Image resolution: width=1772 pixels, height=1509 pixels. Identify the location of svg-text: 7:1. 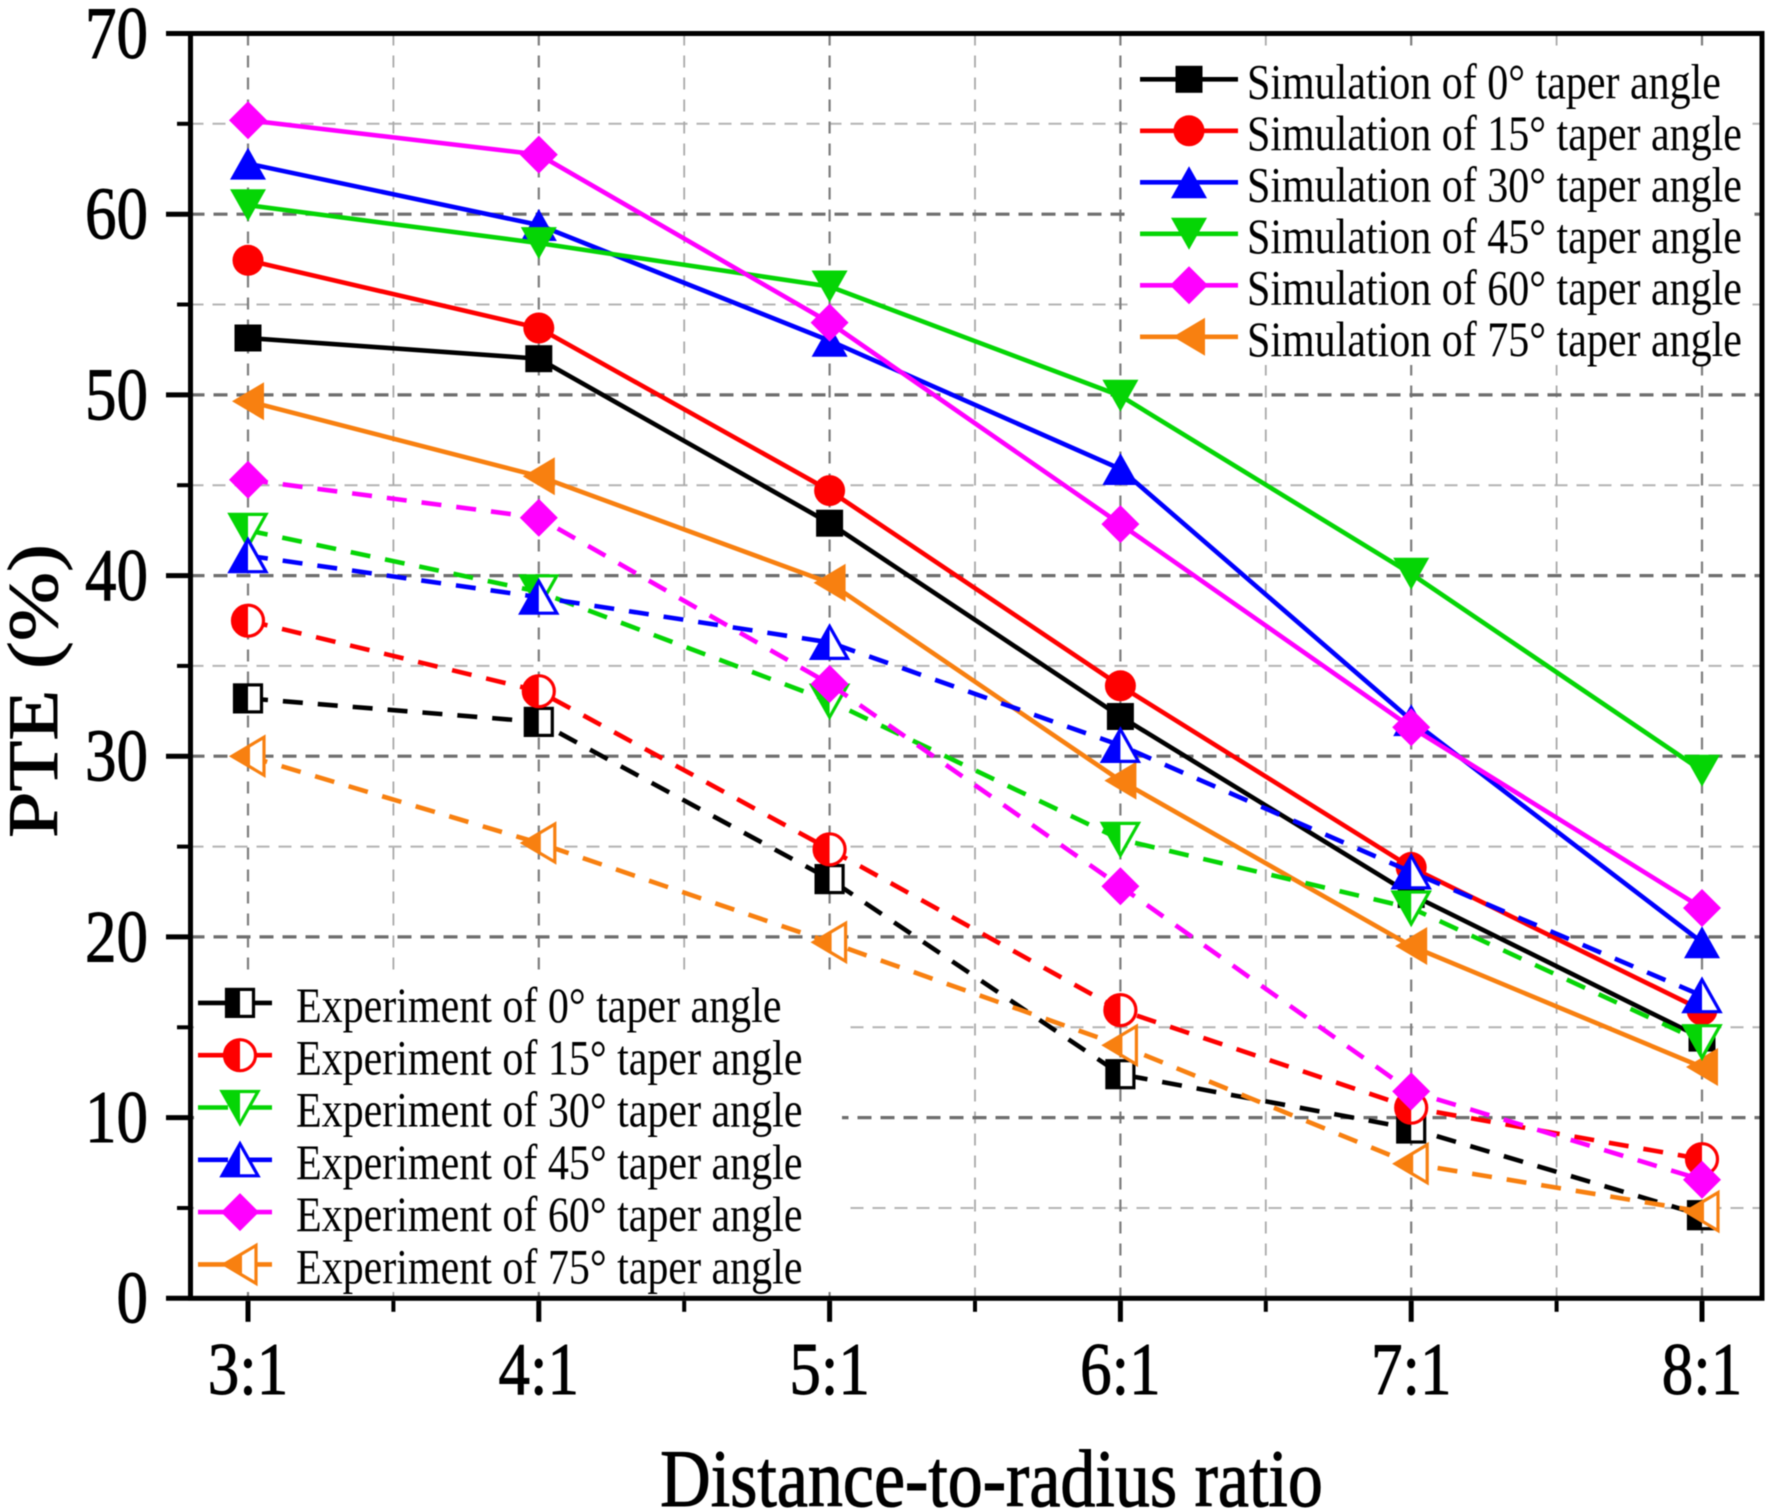
(1411, 1369).